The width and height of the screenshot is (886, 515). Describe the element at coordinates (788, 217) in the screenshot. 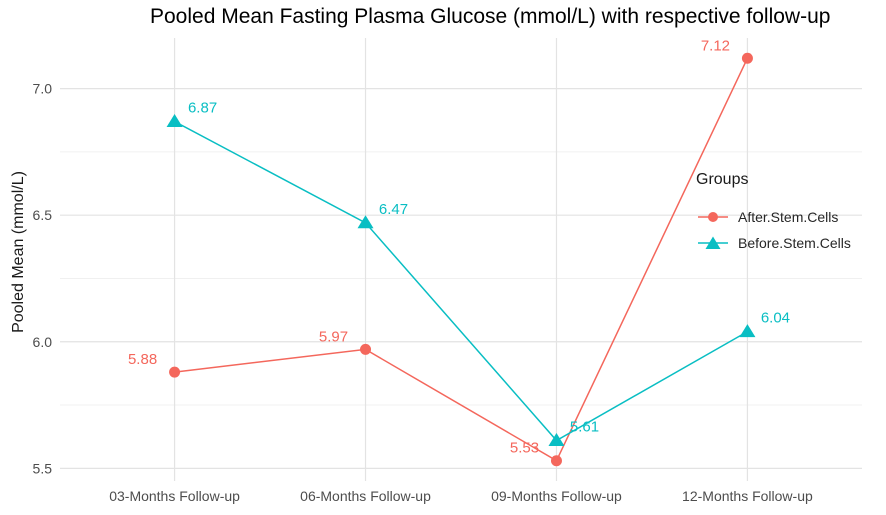

I see `legend-item-label: After.Stem.Cells` at that location.